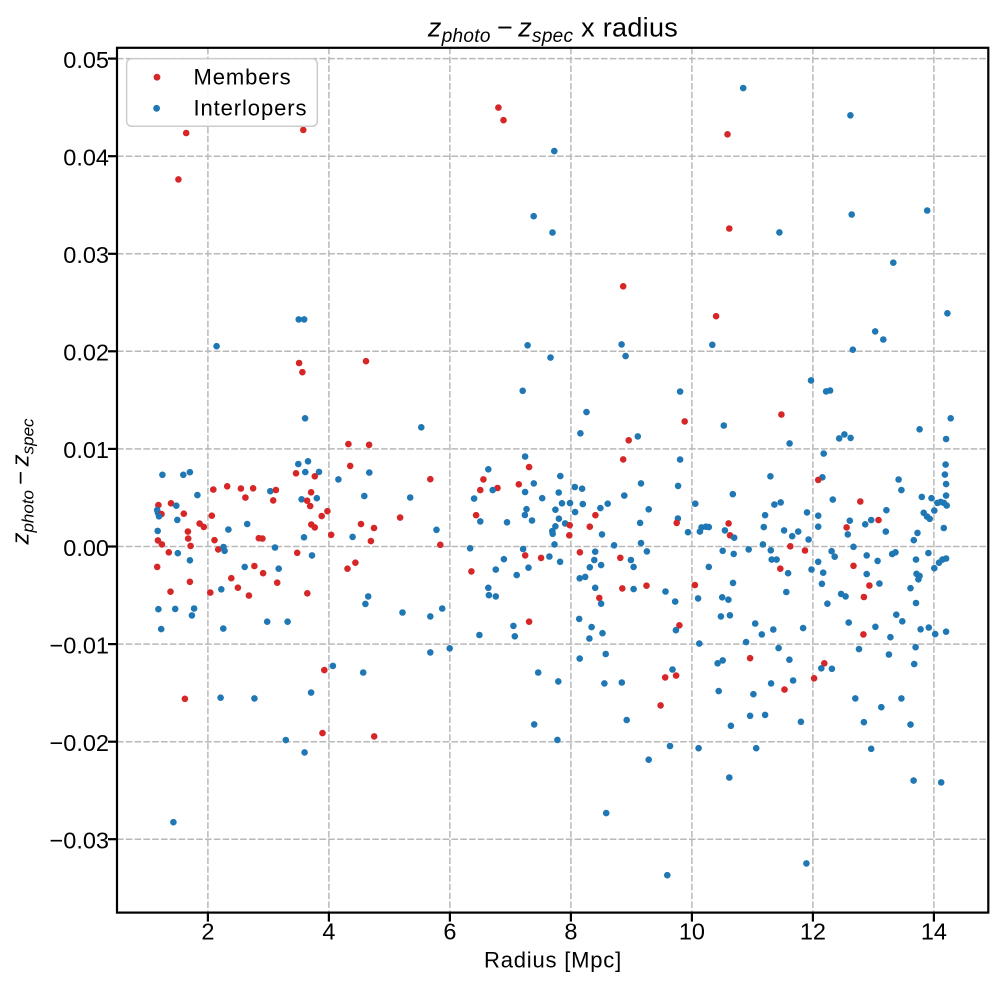 Image resolution: width=1004 pixels, height=990 pixels. I want to click on svg-text: −0.01, so click(79, 645).